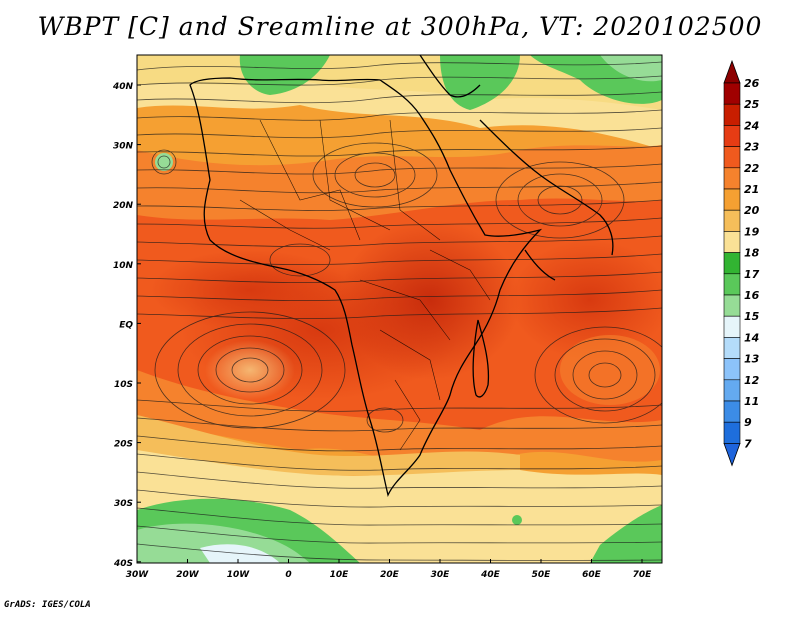  What do you see at coordinates (752, 295) in the screenshot?
I see `colorbar-label: 16` at bounding box center [752, 295].